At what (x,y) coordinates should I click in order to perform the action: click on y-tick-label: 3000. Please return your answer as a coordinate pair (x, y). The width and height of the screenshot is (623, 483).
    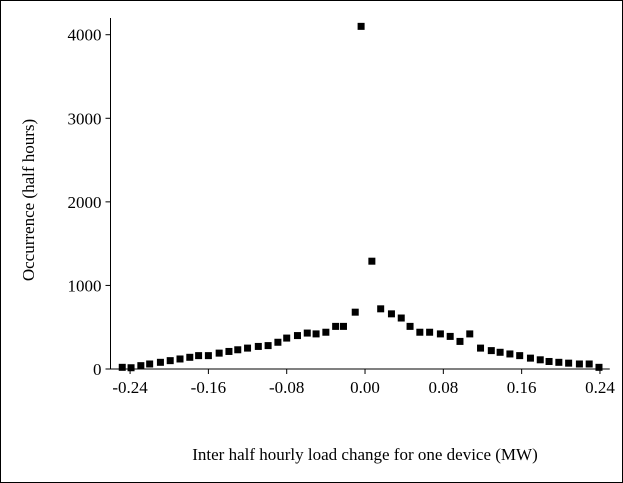
    Looking at the image, I should click on (85, 118).